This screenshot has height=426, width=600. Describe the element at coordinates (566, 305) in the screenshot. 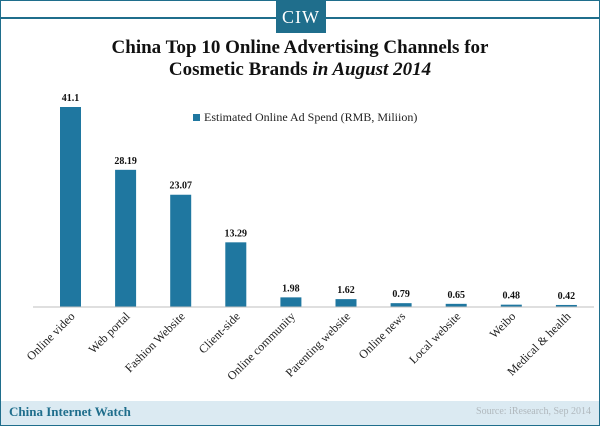

I see `bar-medical-and-health` at that location.